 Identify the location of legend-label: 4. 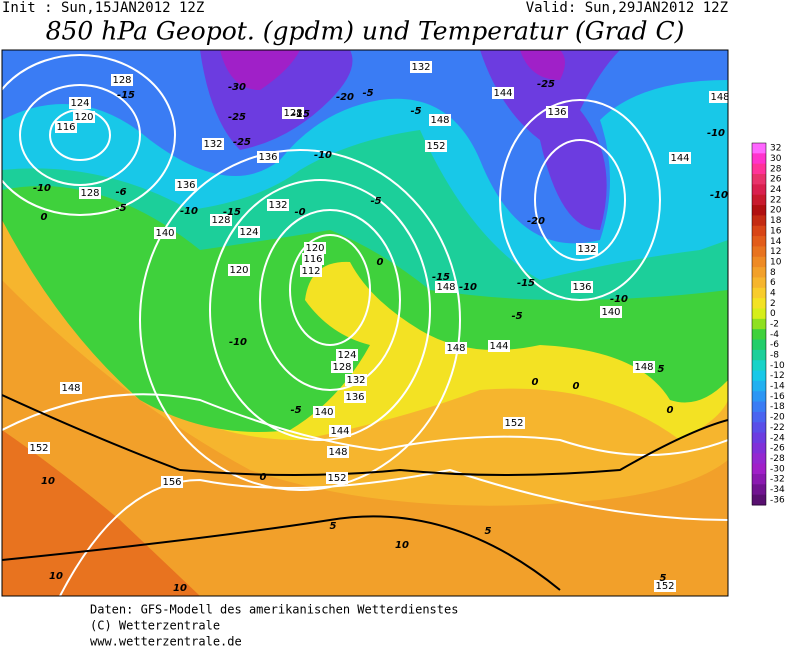
(773, 293).